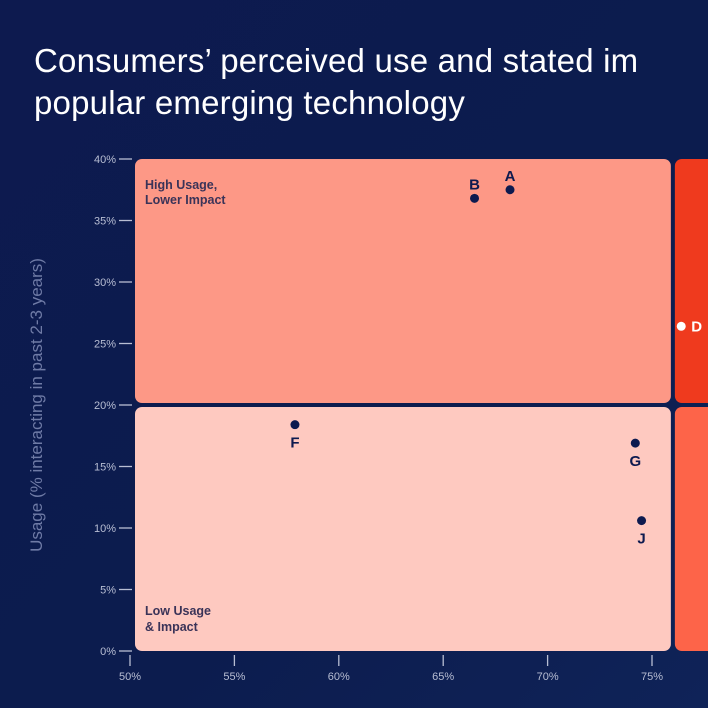  Describe the element at coordinates (336, 60) in the screenshot. I see `title-line-1: Consumers’ perceived use and stated im` at that location.